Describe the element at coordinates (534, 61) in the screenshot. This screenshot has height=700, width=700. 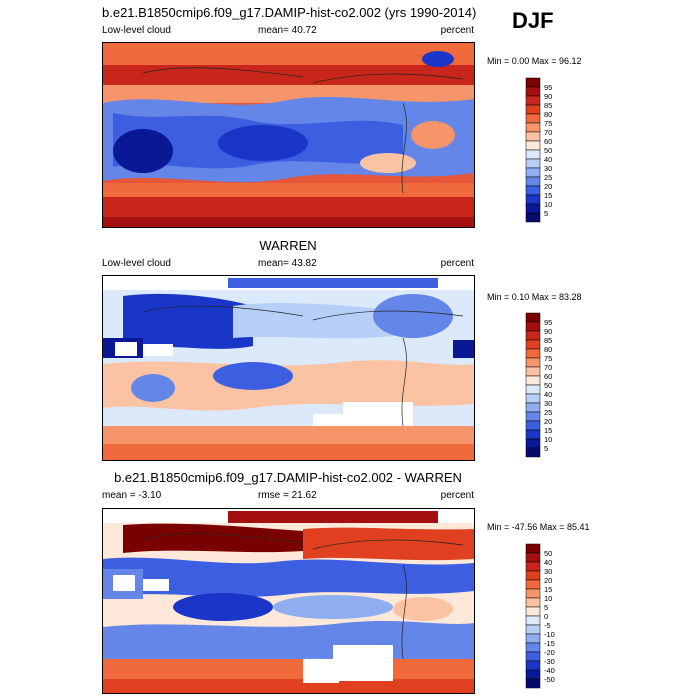
I see `panel-1-minmax: Min = 0.00 Max = 96.12` at that location.